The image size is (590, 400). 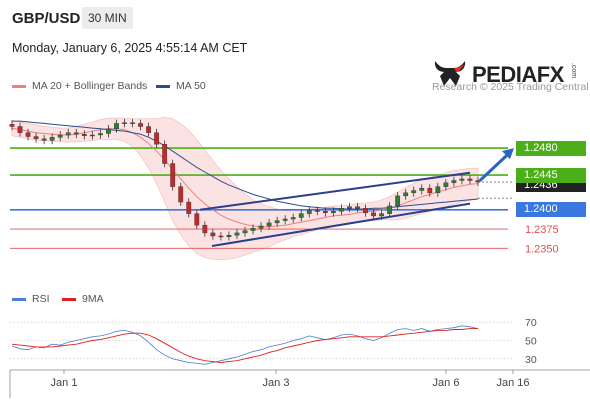 I want to click on x-tick-label-1: Jan 3, so click(x=276, y=383).